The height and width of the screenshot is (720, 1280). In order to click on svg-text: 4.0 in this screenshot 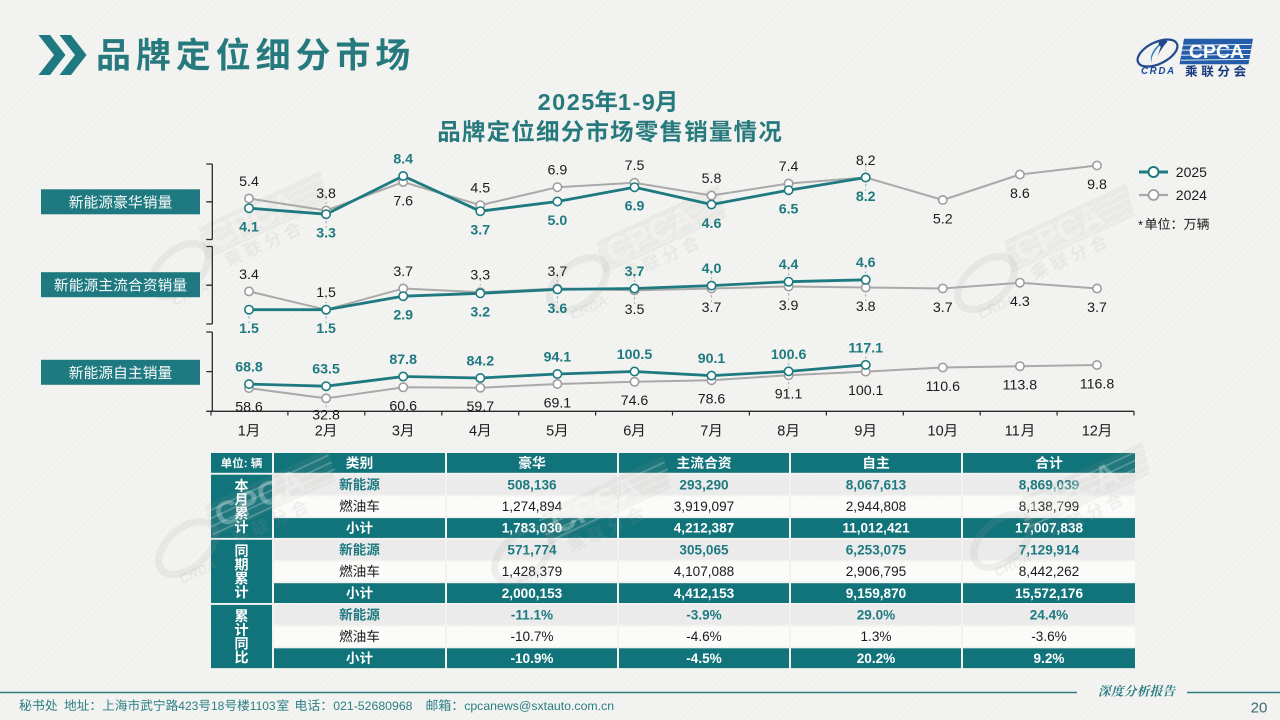, I will do `click(712, 269)`.